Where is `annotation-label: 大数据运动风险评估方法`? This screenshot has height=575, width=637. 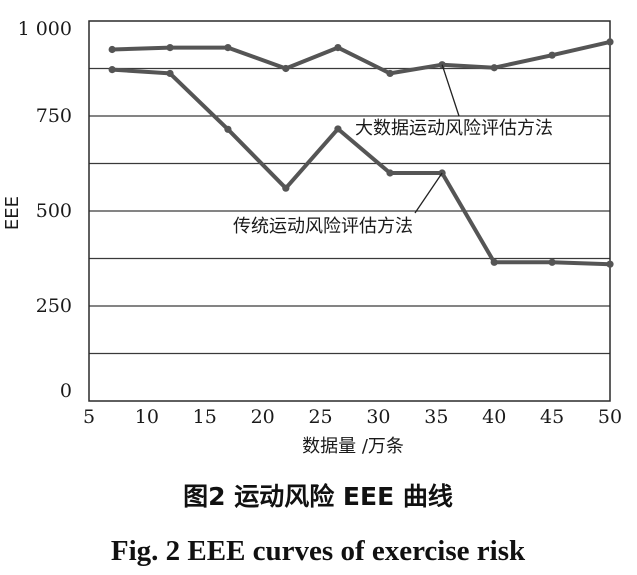 annotation-label: 大数据运动风险评估方法 is located at coordinates (454, 128).